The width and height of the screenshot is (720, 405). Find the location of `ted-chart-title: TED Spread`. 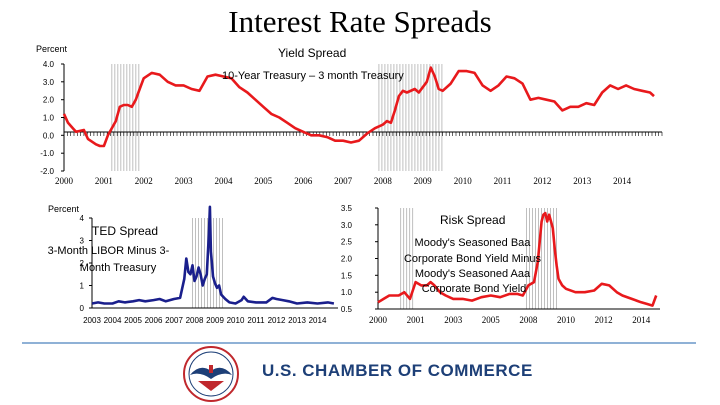

ted-chart-title: TED Spread is located at coordinates (125, 231).